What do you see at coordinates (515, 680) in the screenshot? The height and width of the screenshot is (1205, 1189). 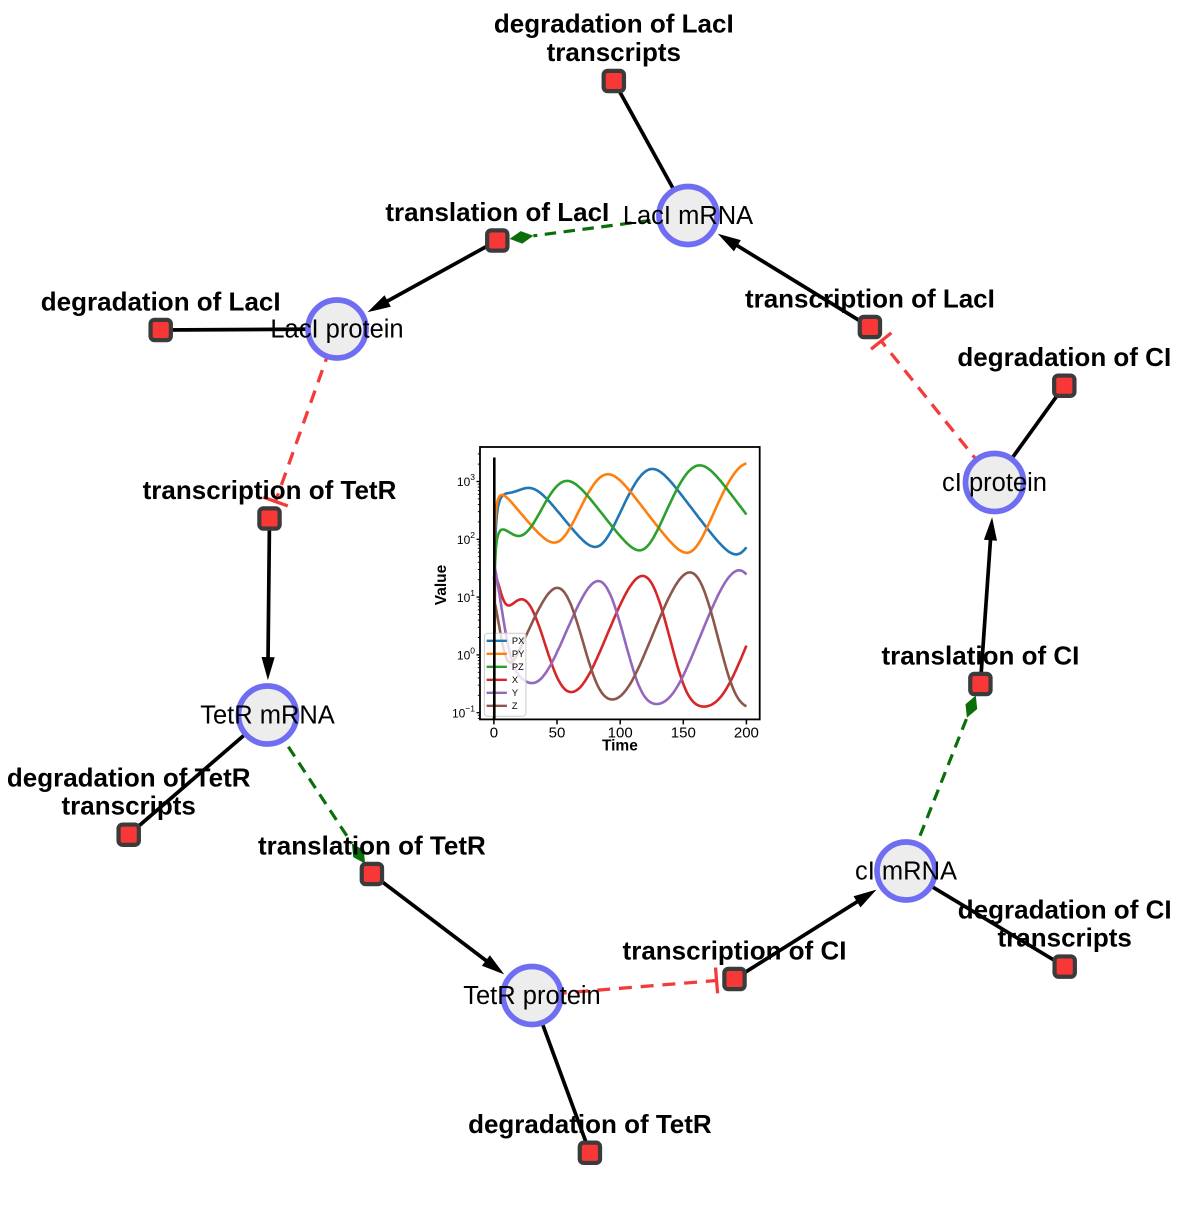 I see `svg-text: X` at bounding box center [515, 680].